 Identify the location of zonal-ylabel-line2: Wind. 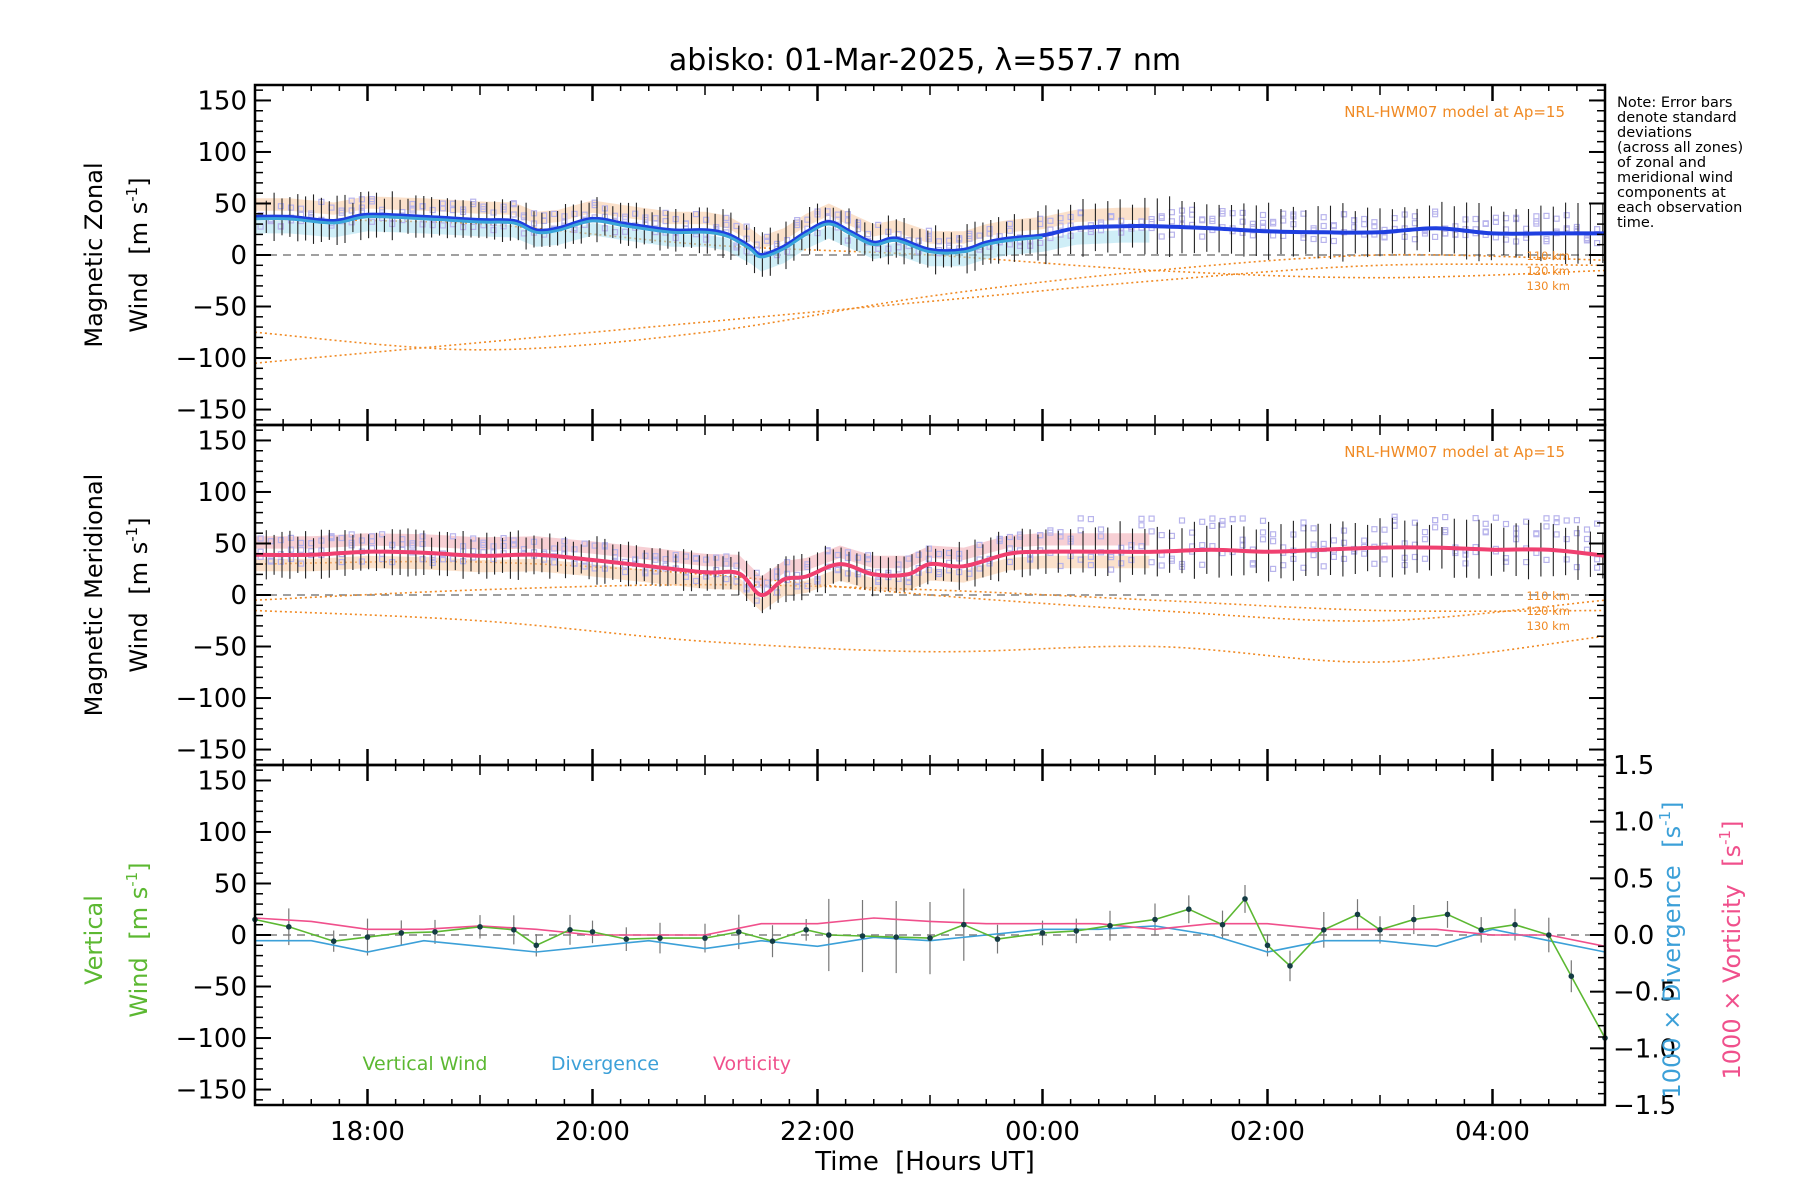
(139, 302).